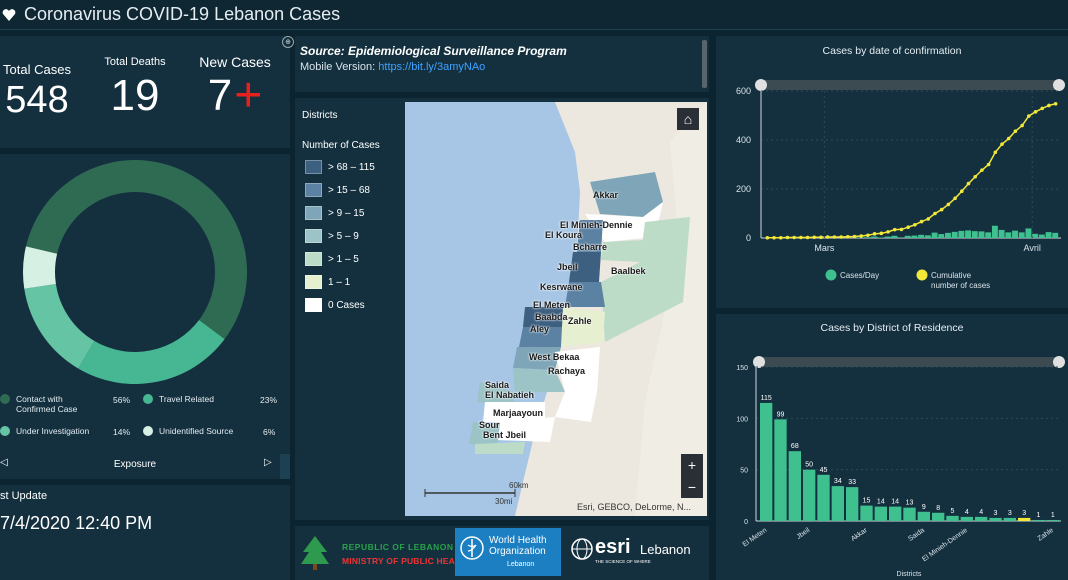 This screenshot has width=1068, height=580. Describe the element at coordinates (188, 431) in the screenshot. I see `legend-unidentified: Unidentified Source` at that location.